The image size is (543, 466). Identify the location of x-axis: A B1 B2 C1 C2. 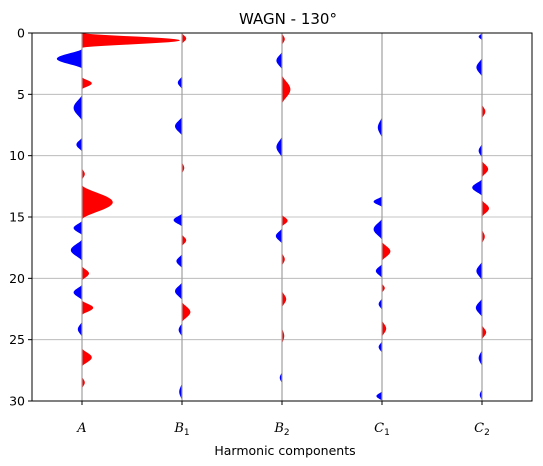
(283, 419).